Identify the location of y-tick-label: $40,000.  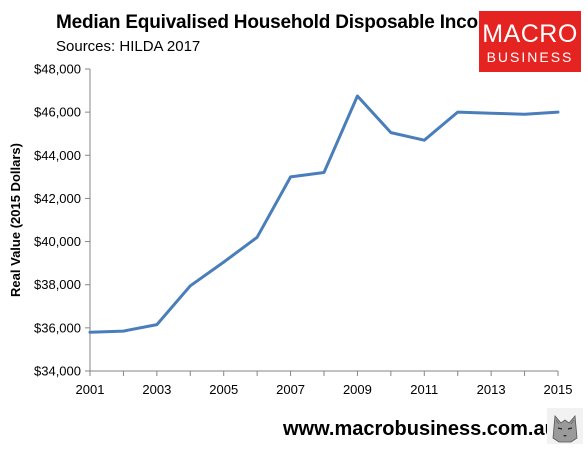
(57, 241).